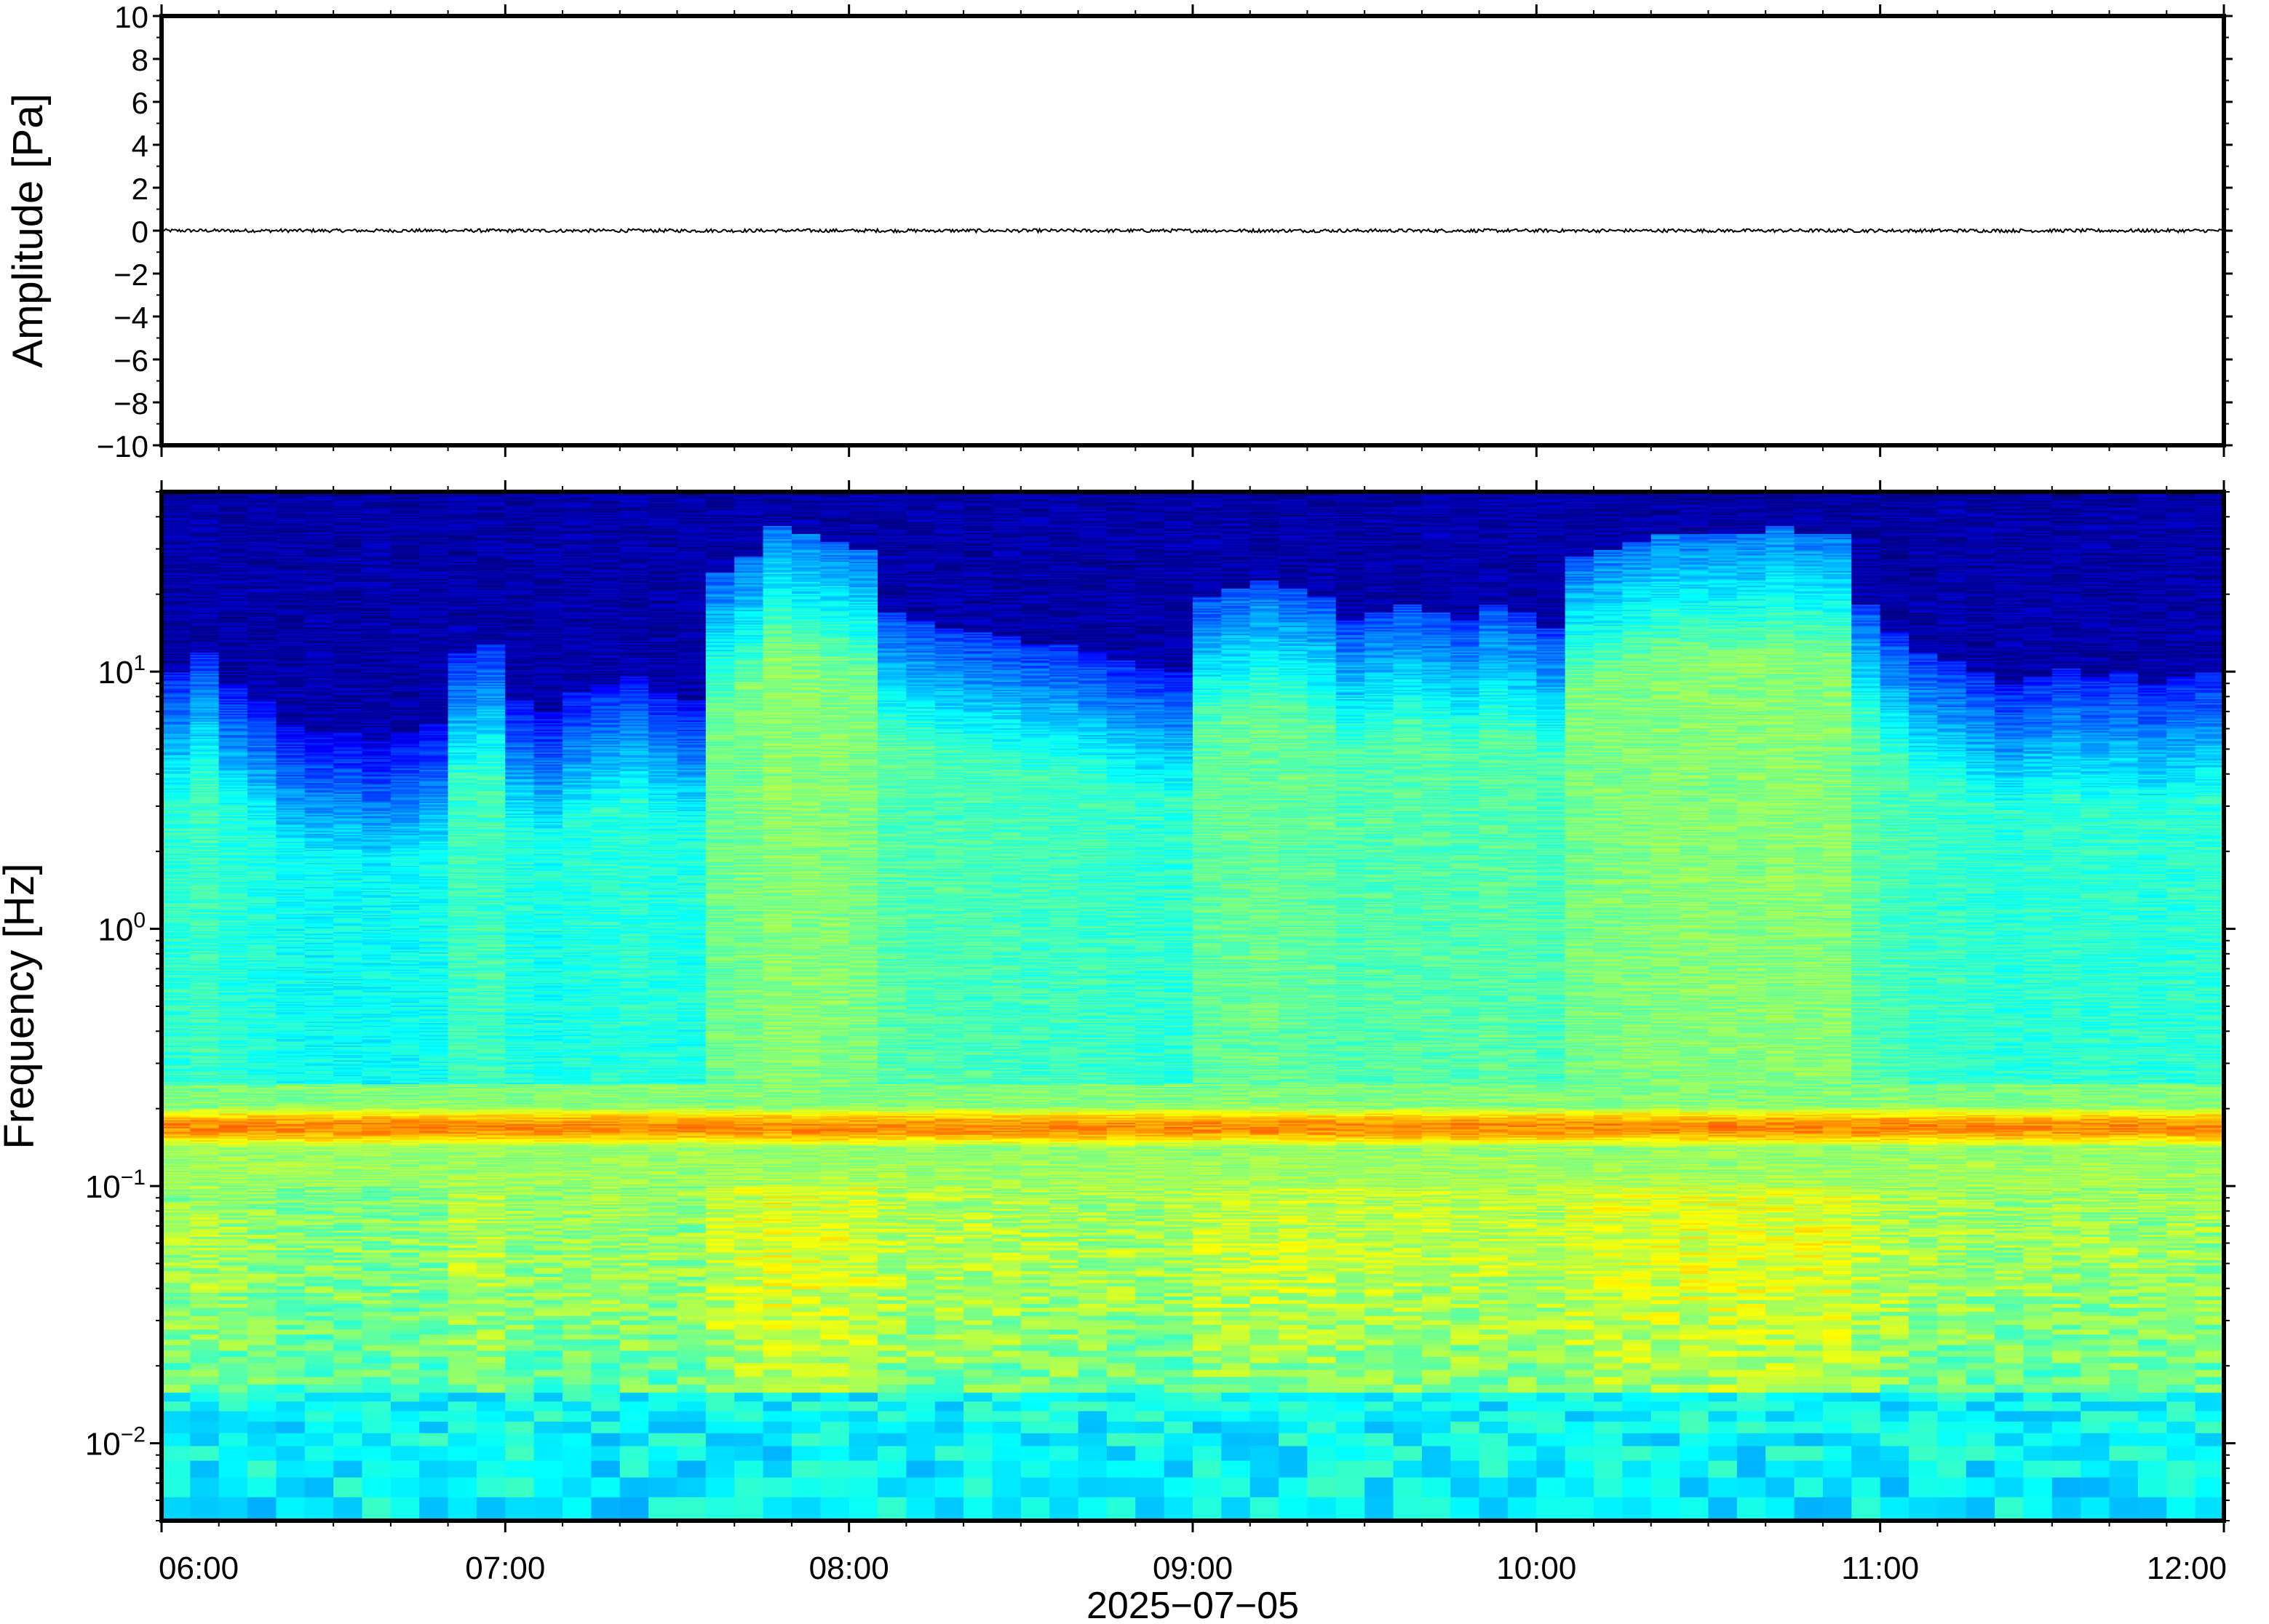 Image resolution: width=2269 pixels, height=1624 pixels. What do you see at coordinates (131, 17) in the screenshot?
I see `waveform-y-tick-label: 10` at bounding box center [131, 17].